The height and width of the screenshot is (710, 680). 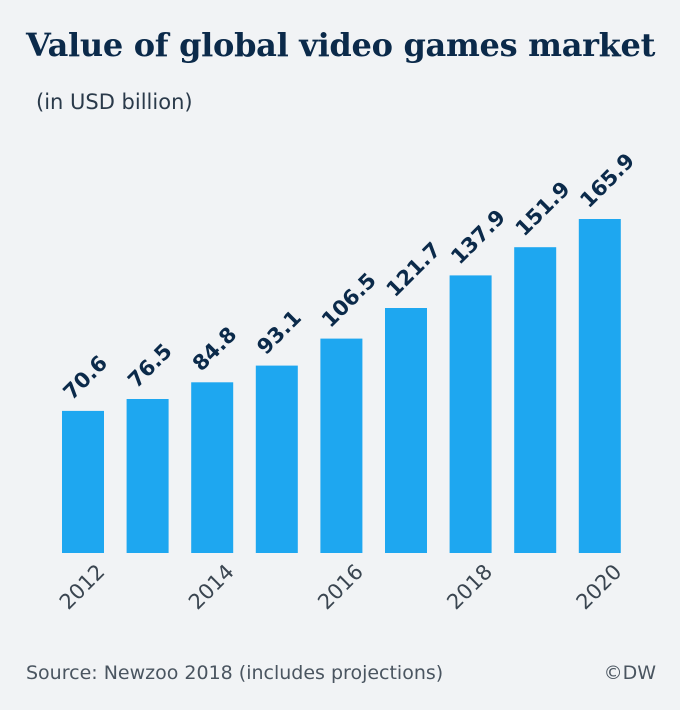 What do you see at coordinates (82, 587) in the screenshot?
I see `x-tick-label-2012: 2012` at bounding box center [82, 587].